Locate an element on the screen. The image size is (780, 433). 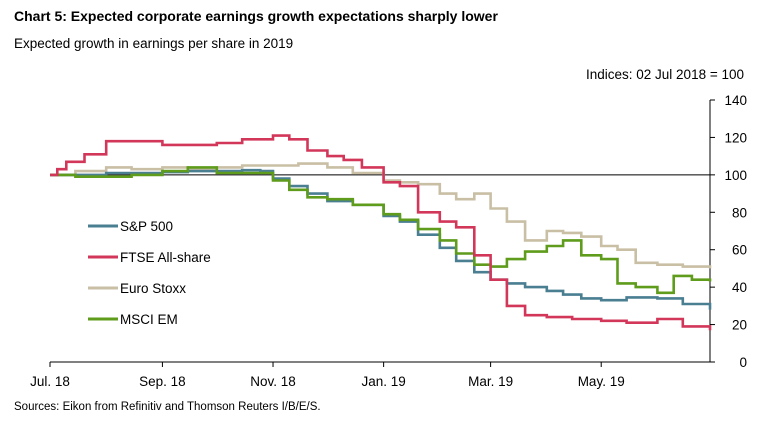
x-tick-label: Nov. 18 is located at coordinates (273, 381).